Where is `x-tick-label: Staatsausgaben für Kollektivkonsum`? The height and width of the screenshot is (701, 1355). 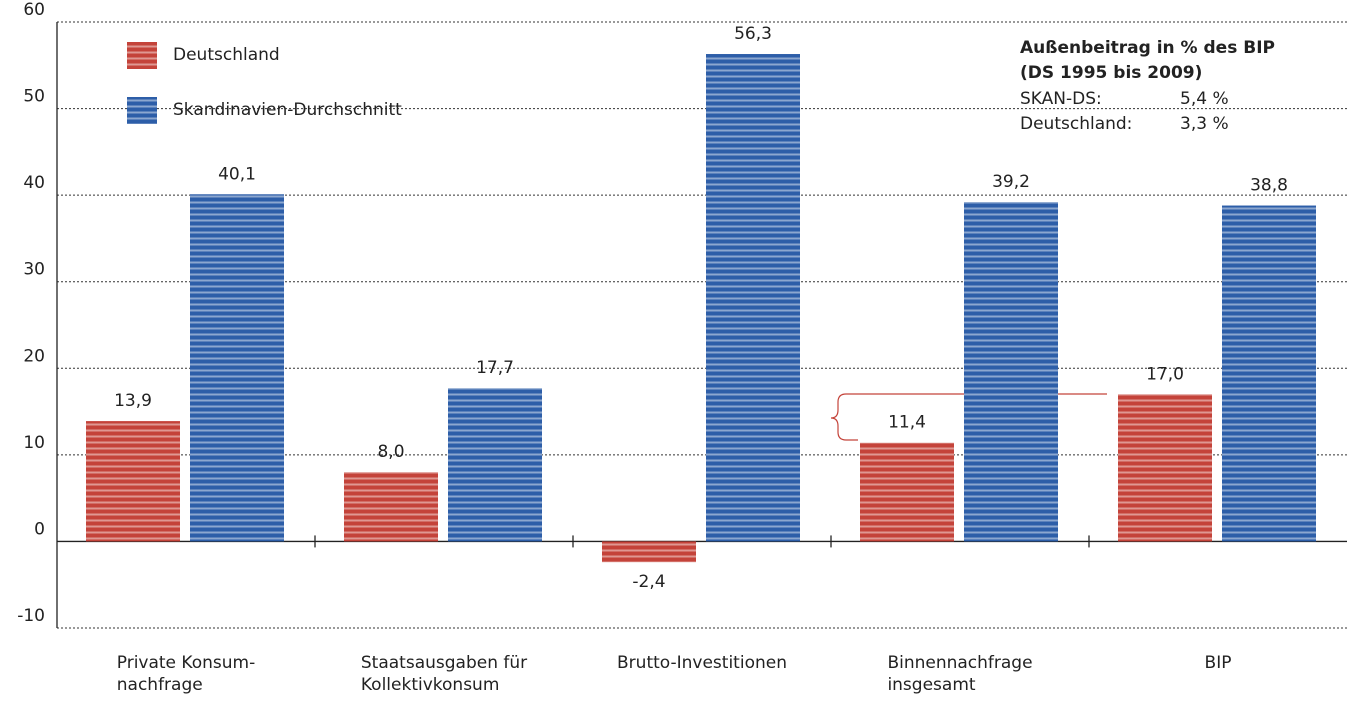 x-tick-label: Staatsausgaben für Kollektivkonsum is located at coordinates (444, 674).